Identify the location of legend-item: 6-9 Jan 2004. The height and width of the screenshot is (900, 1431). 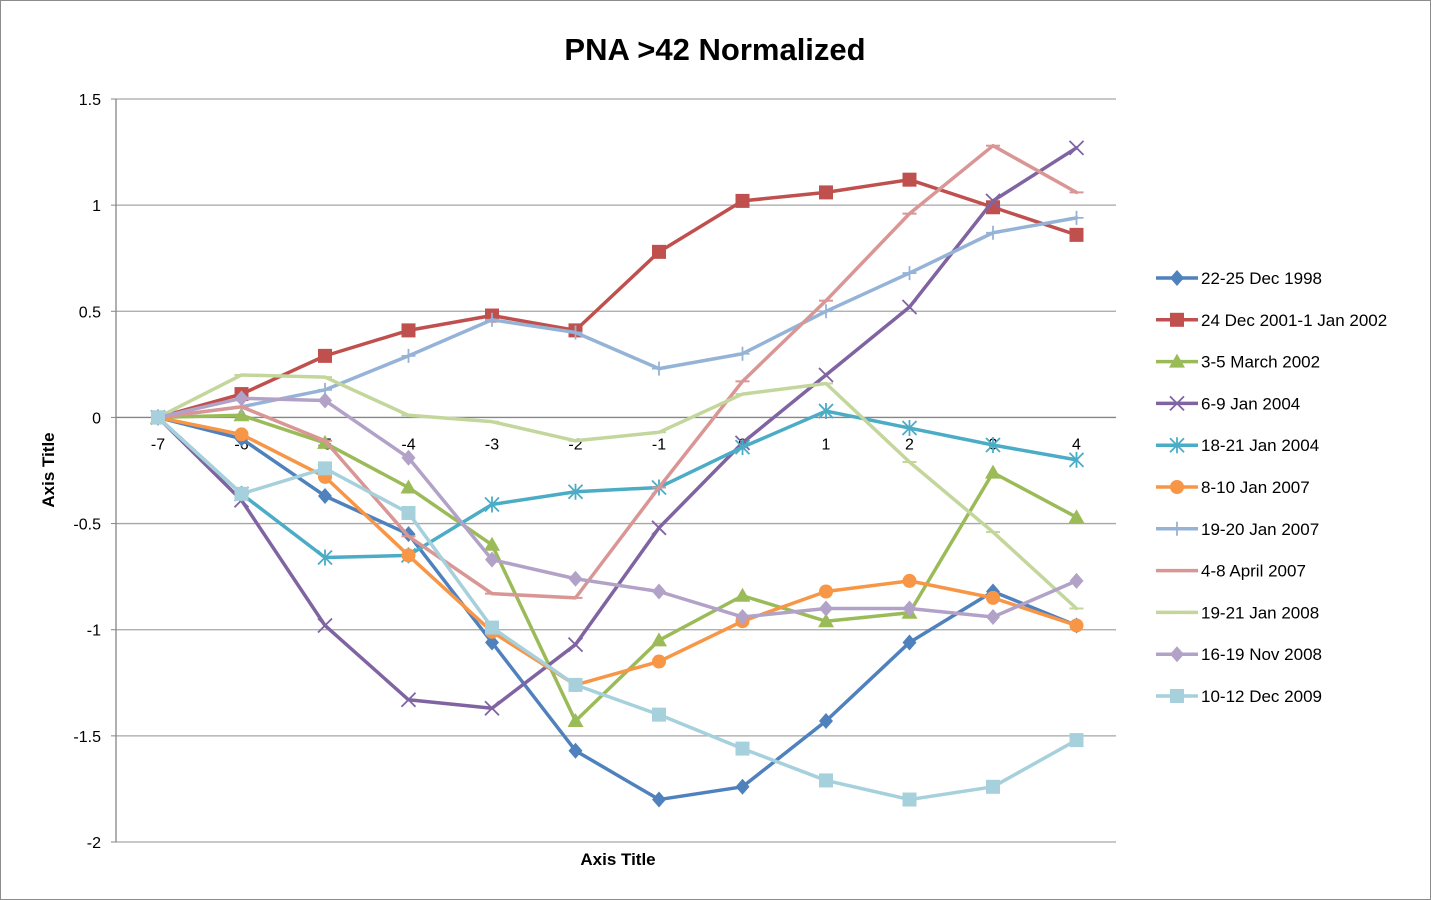
(1228, 403).